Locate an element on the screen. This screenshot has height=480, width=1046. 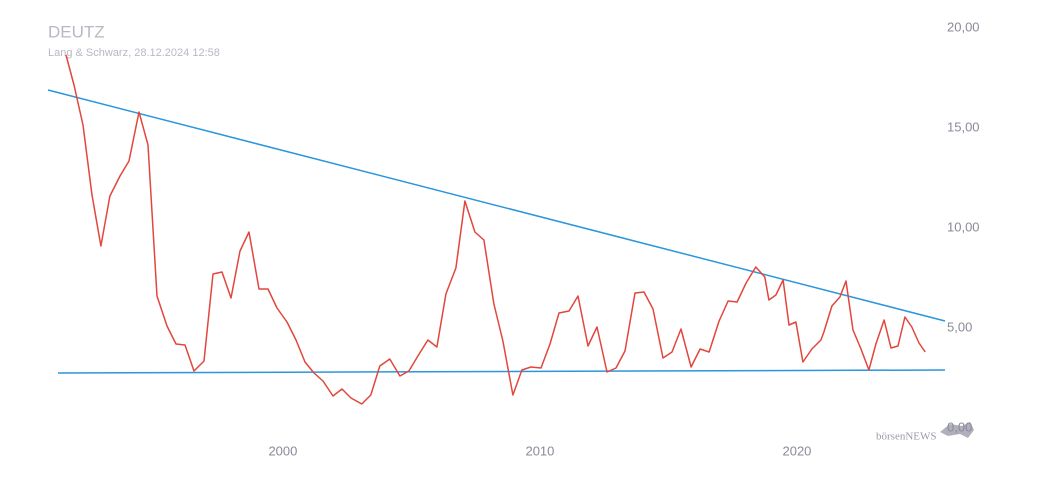
x-tick-label: 2000 is located at coordinates (282, 450).